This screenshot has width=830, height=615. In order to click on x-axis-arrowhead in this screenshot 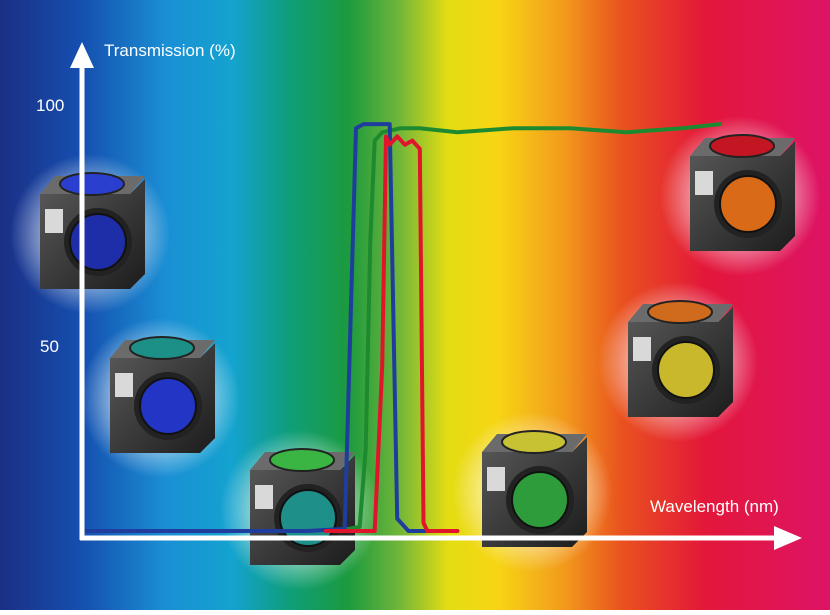, I will do `click(788, 538)`.